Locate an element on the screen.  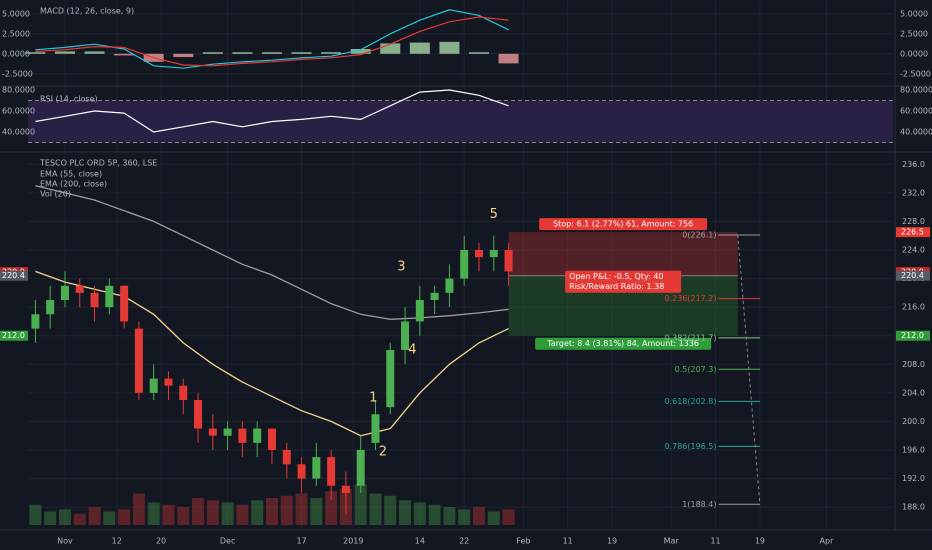
y-tick-label: 236.0 is located at coordinates (913, 164).